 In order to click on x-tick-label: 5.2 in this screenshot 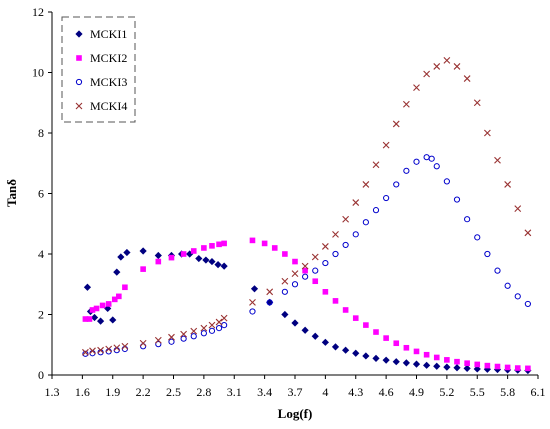, I will do `click(446, 392)`.